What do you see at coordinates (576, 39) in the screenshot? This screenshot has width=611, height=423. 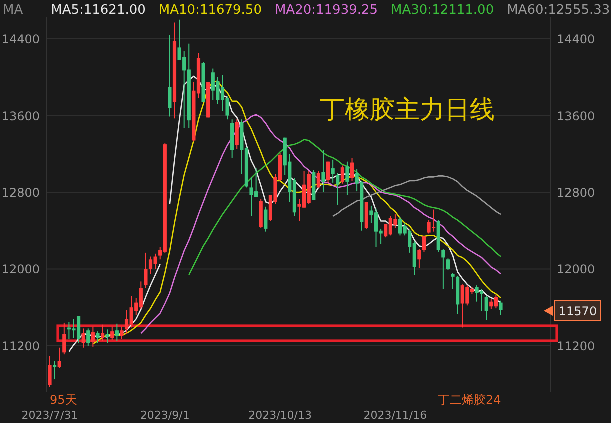 I see `y2-tick-label: 14400` at bounding box center [576, 39].